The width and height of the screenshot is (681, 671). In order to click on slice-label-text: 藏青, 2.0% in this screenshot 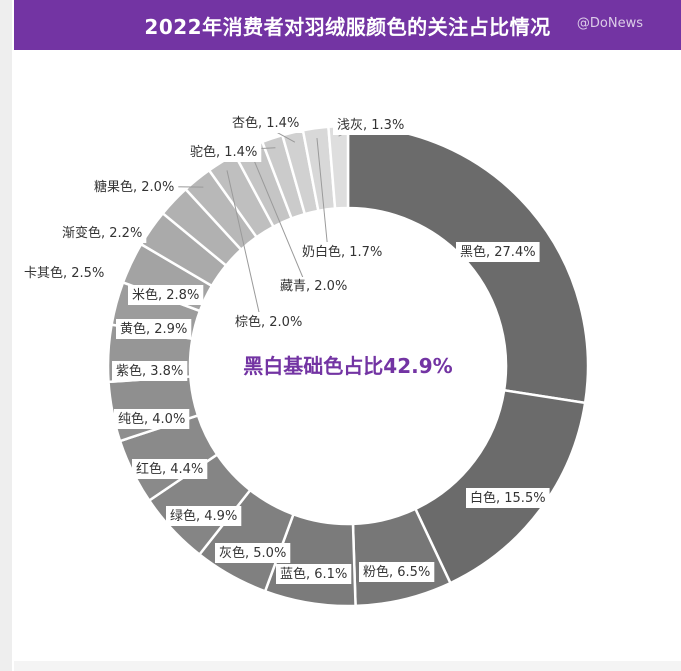, I will do `click(313, 286)`.